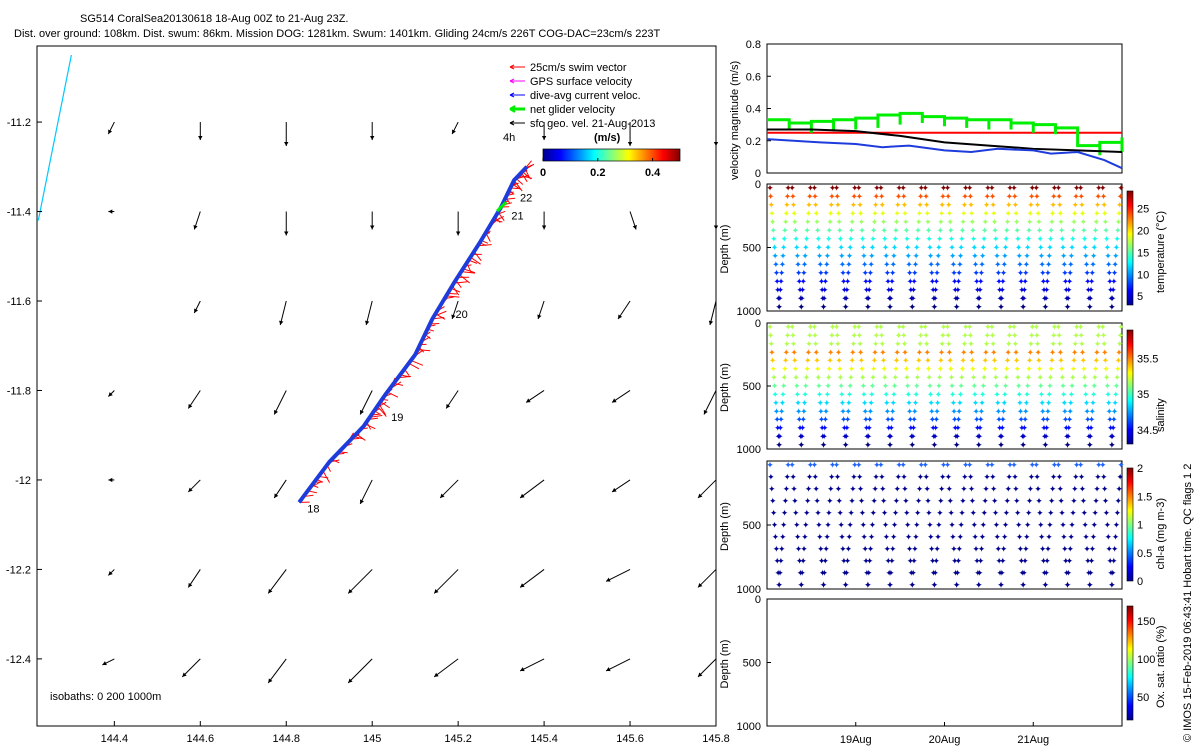 The width and height of the screenshot is (1200, 750). Describe the element at coordinates (326, 476) in the screenshot. I see `swim-vector` at that location.